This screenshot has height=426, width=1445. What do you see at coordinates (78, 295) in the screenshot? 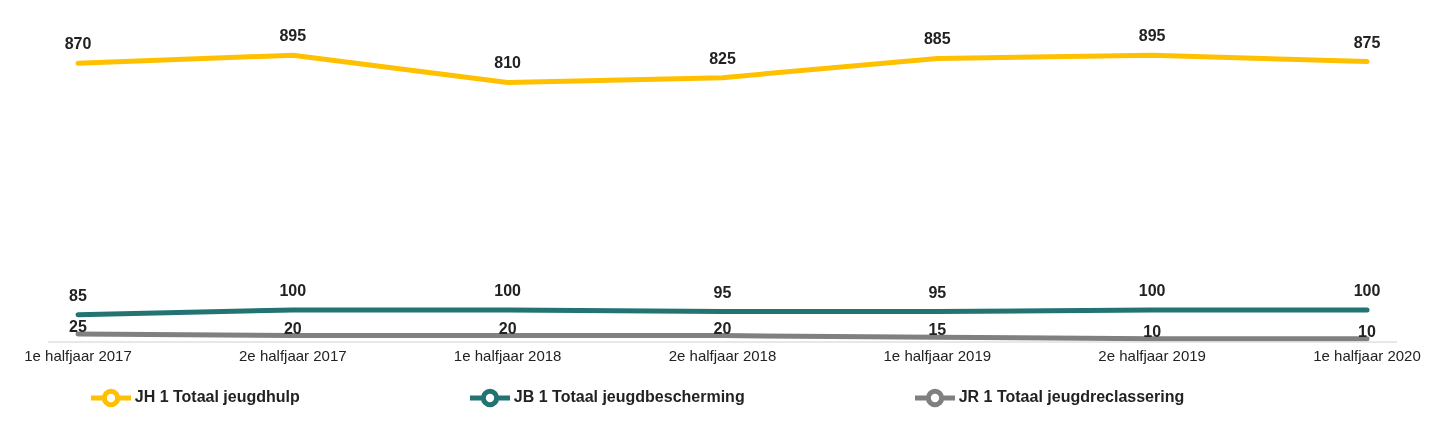
I see `data-label: 85` at bounding box center [78, 295].